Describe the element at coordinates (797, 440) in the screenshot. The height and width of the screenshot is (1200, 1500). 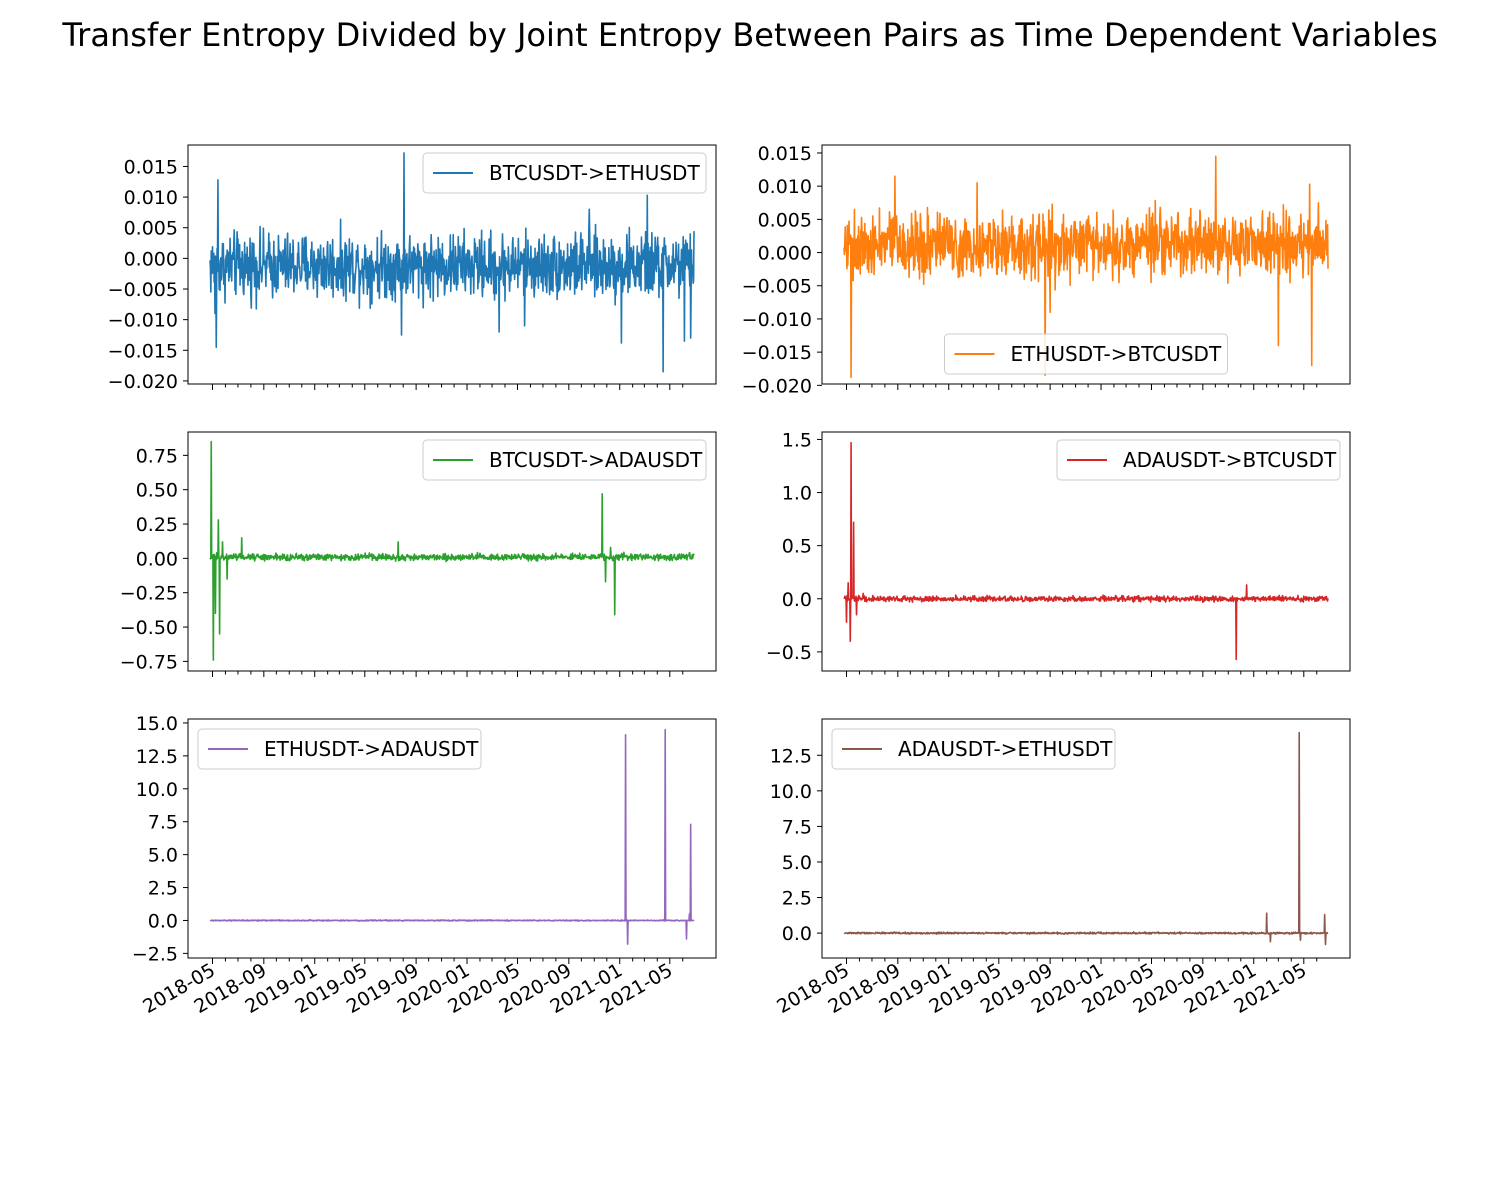
I see `y-tick-label: 1.5` at that location.